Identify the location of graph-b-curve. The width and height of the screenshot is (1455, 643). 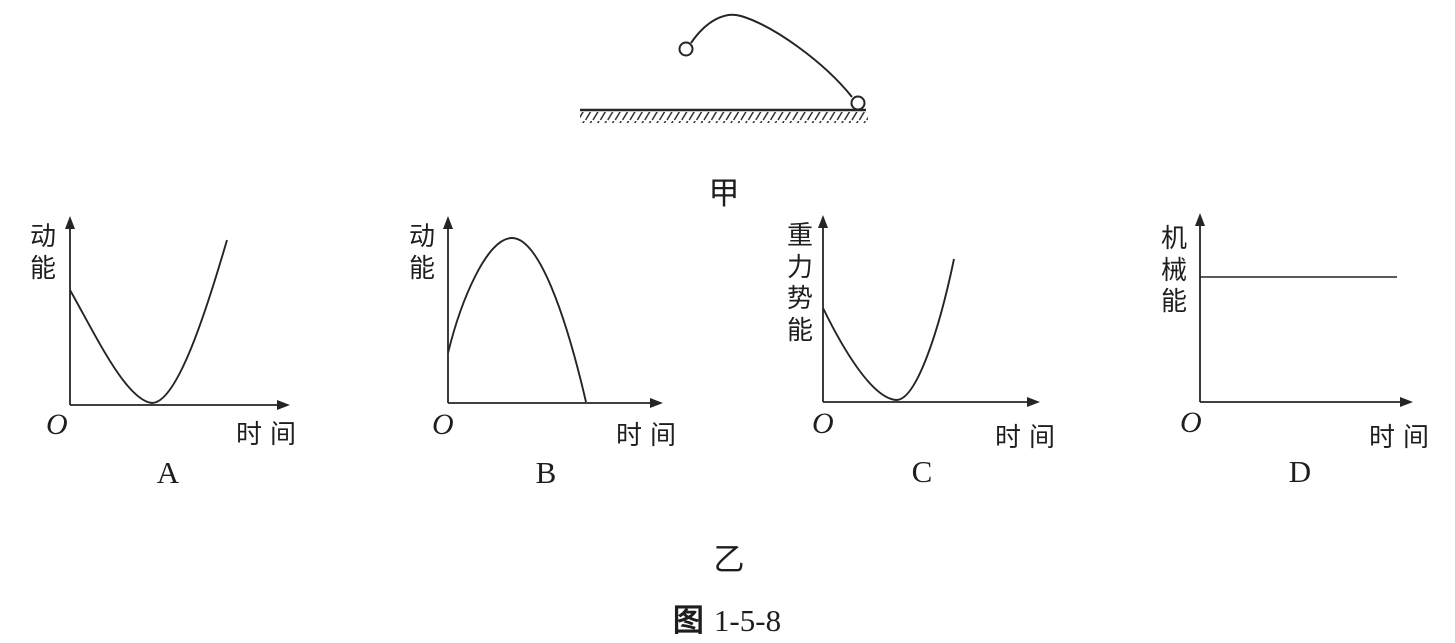
(517, 320).